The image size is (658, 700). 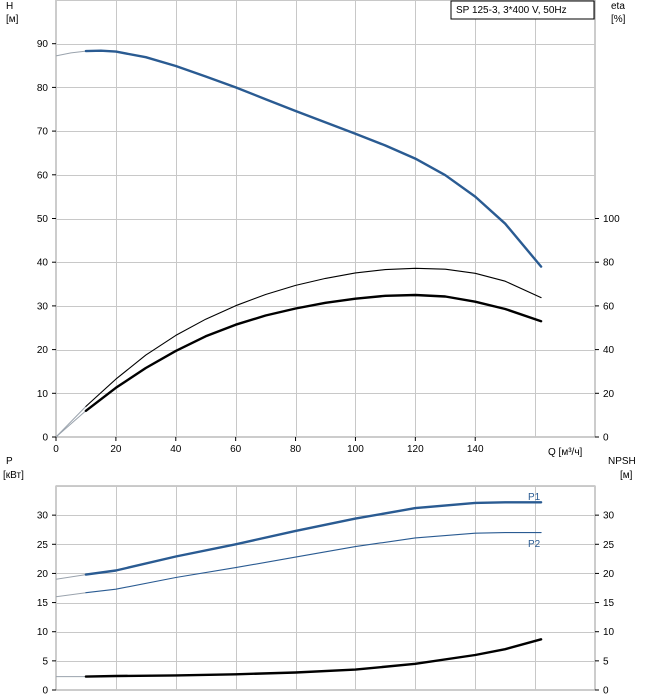 I want to click on top-right-tick-label: 20, so click(x=609, y=394).